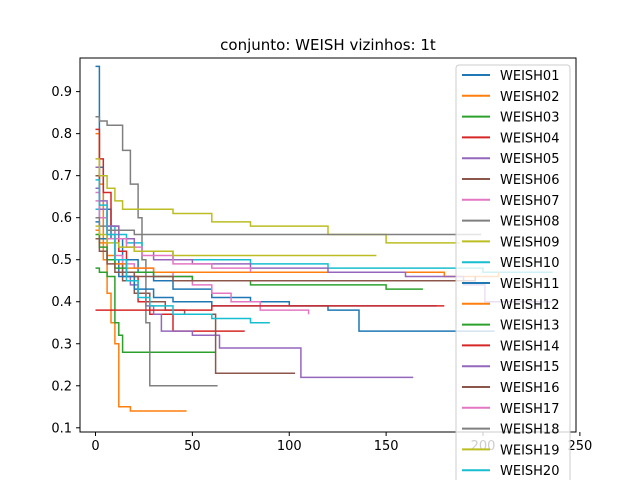 This screenshot has height=480, width=640. What do you see at coordinates (529, 263) in the screenshot?
I see `legend-label: WEISH10` at bounding box center [529, 263].